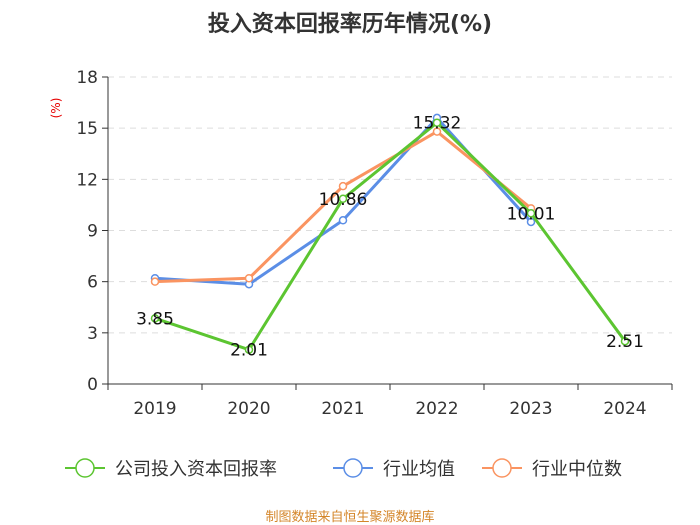 This screenshot has height=525, width=700. Describe the element at coordinates (92, 232) in the screenshot. I see `y-tick-label: 9` at that location.